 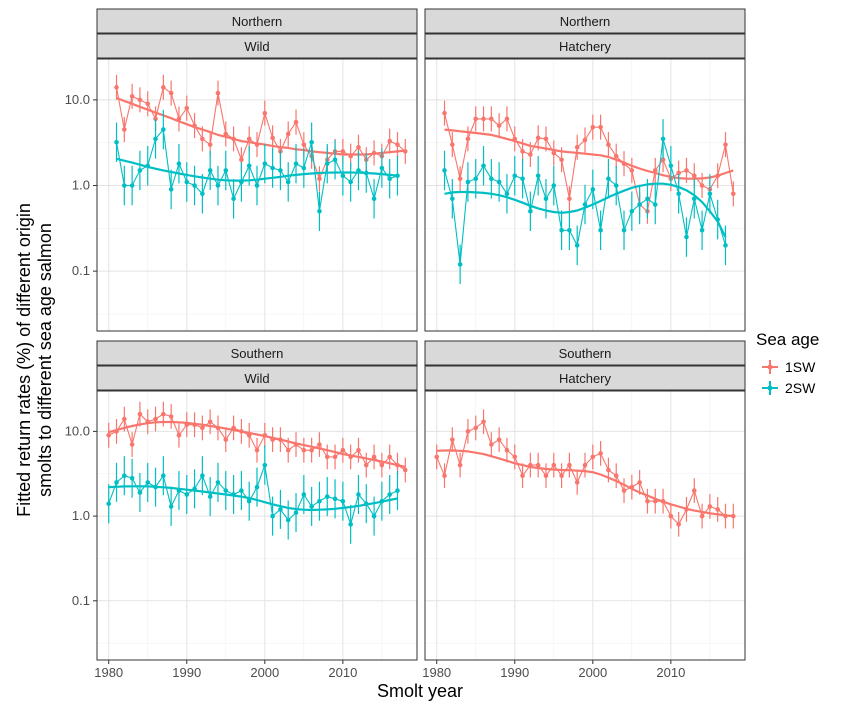 What do you see at coordinates (257, 21) in the screenshot?
I see `strip-region-label: Northern` at bounding box center [257, 21].